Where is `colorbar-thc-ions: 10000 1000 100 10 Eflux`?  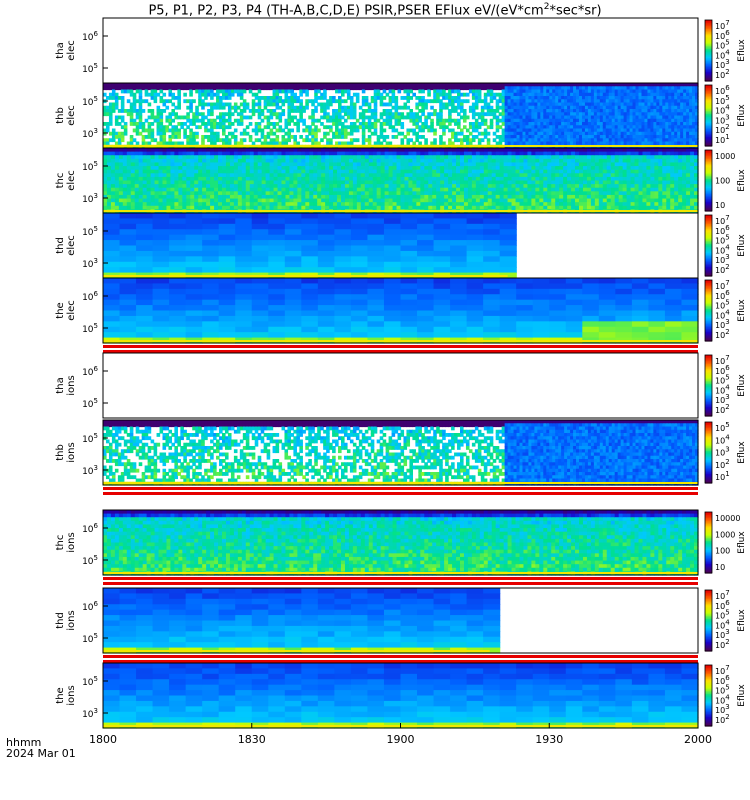 colorbar-thc-ions: 10000 1000 100 10 Eflux is located at coordinates (725, 542).